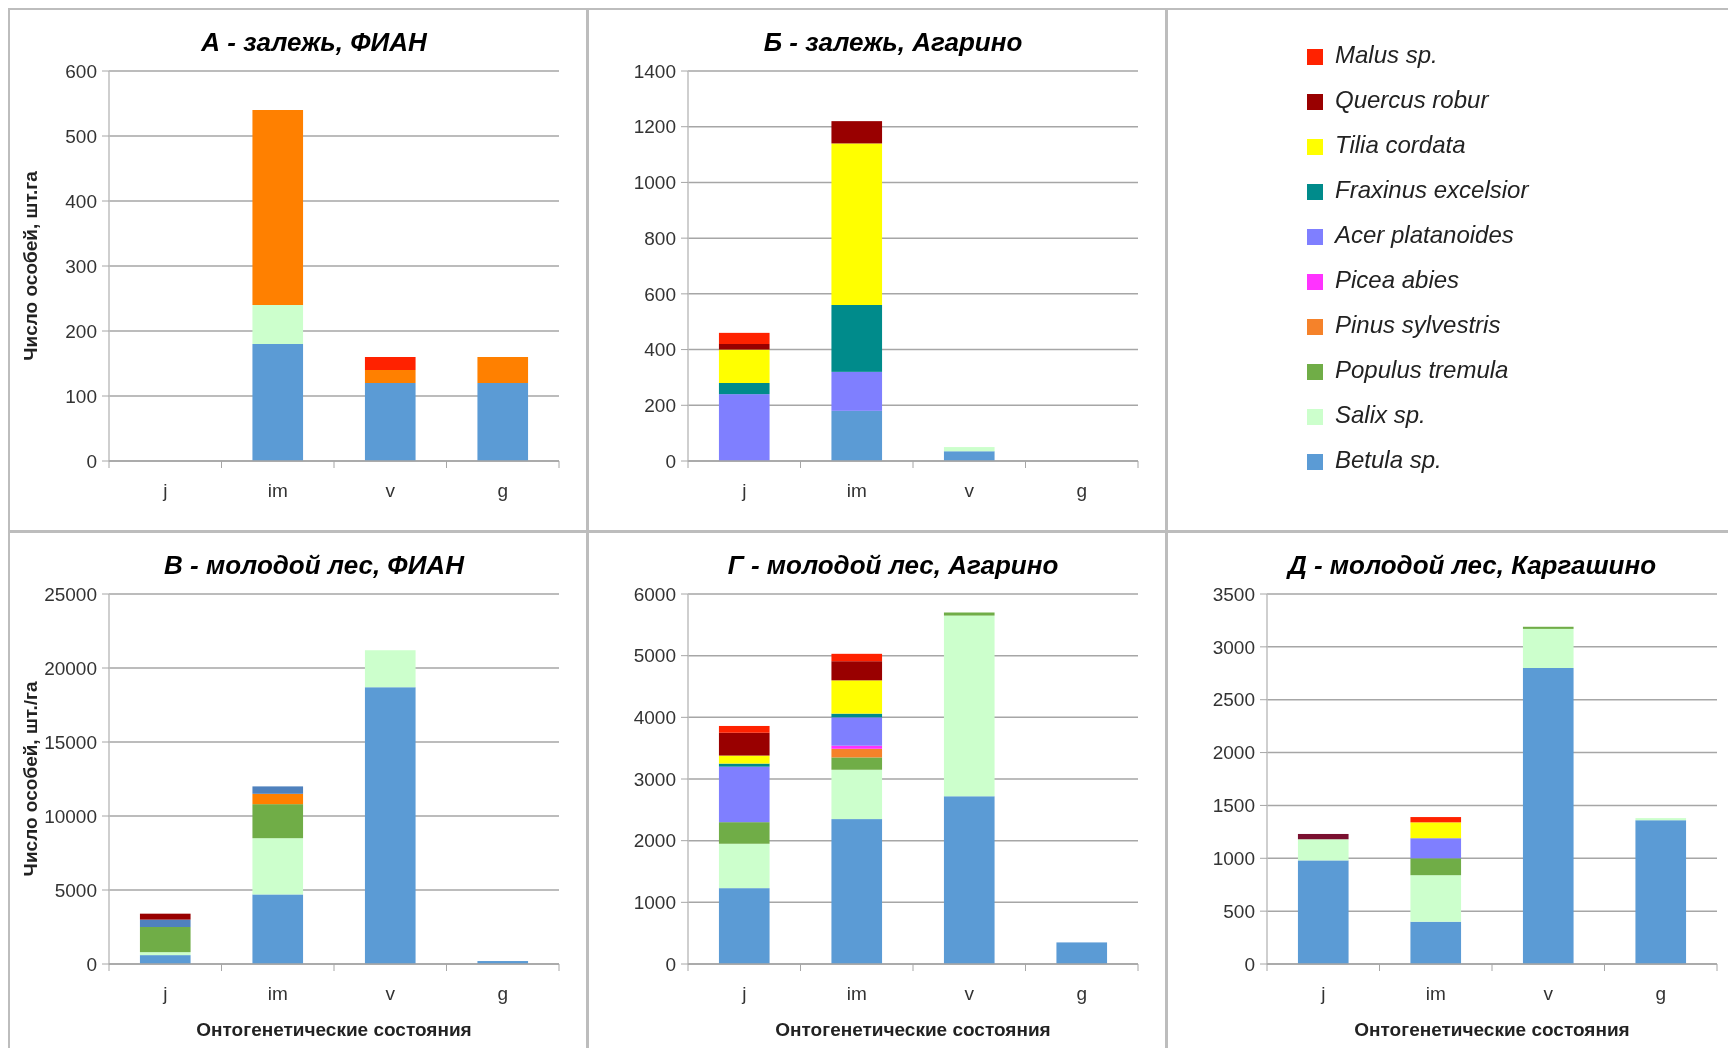  I want to click on y-tick-label: 300, so click(81, 266).